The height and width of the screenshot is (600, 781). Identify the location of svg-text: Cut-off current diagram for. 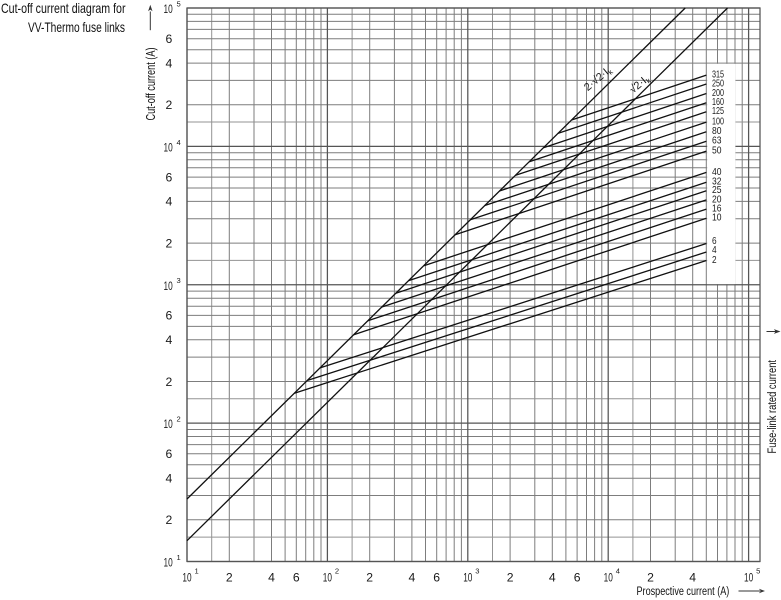
(63, 8).